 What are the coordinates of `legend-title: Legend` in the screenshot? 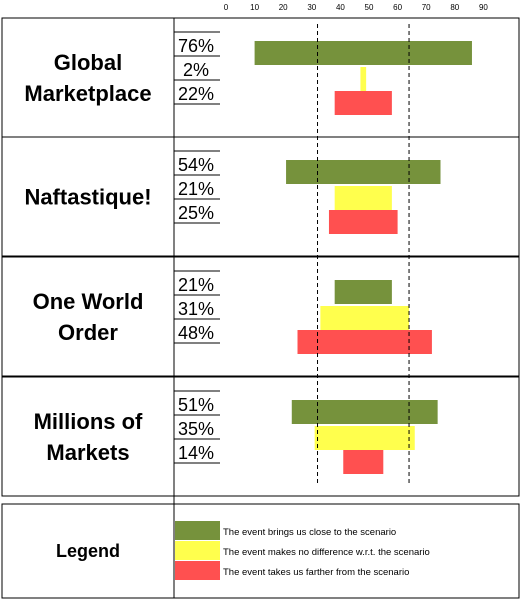 It's located at (88, 551).